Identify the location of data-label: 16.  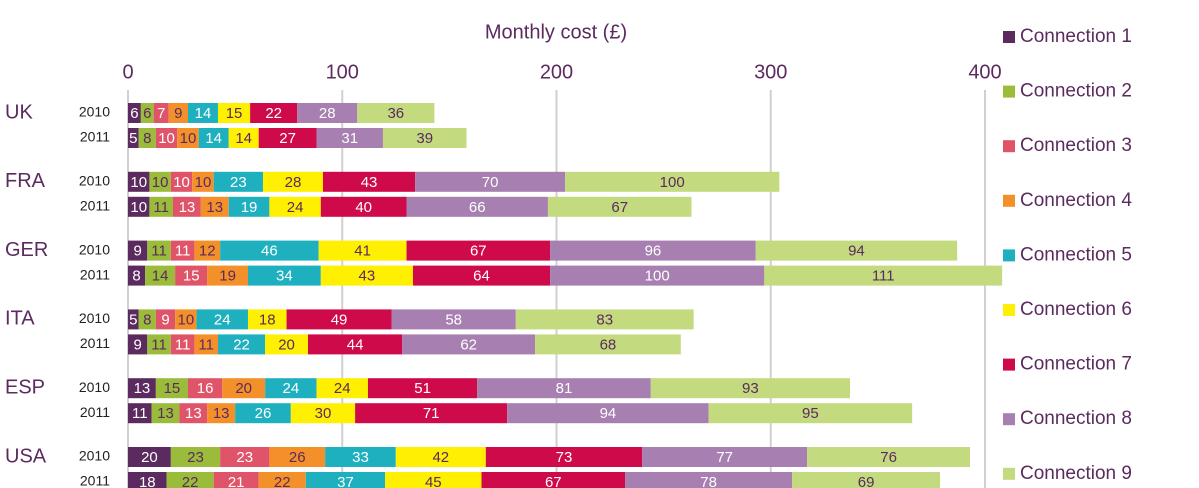
(205, 388).